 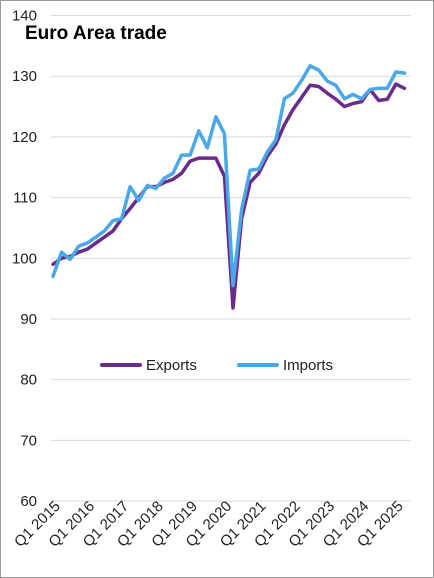 What do you see at coordinates (28, 319) in the screenshot?
I see `y-tick-label: 90` at bounding box center [28, 319].